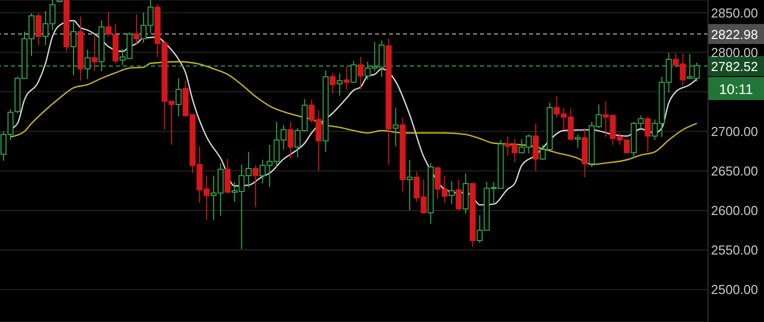  What do you see at coordinates (734, 210) in the screenshot?
I see `y-tick-label: 2600.00` at bounding box center [734, 210].